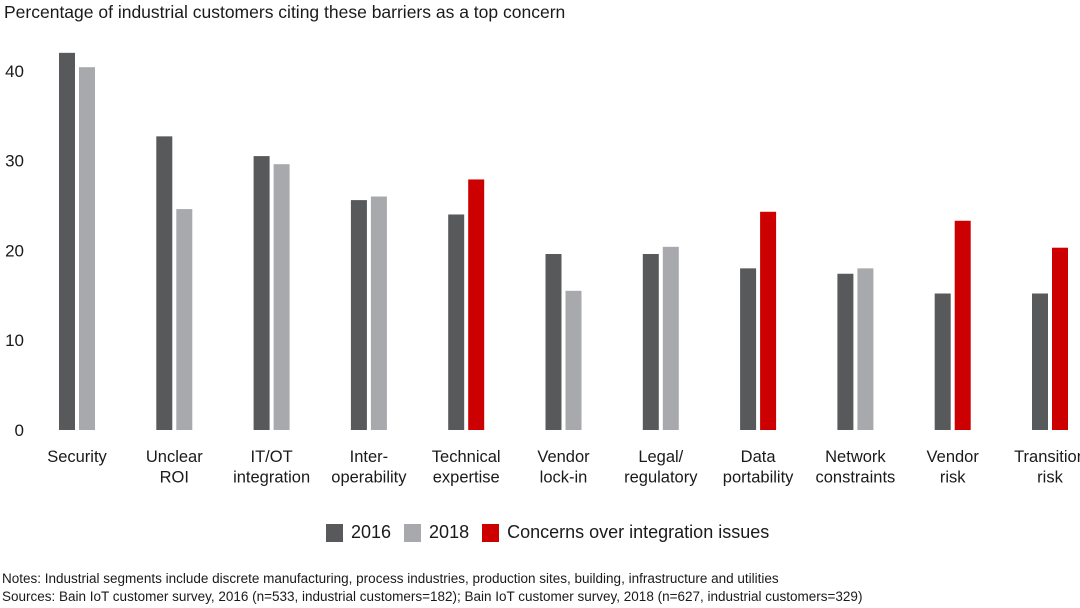  What do you see at coordinates (449, 532) in the screenshot?
I see `legend-label-2018: 2018` at bounding box center [449, 532].